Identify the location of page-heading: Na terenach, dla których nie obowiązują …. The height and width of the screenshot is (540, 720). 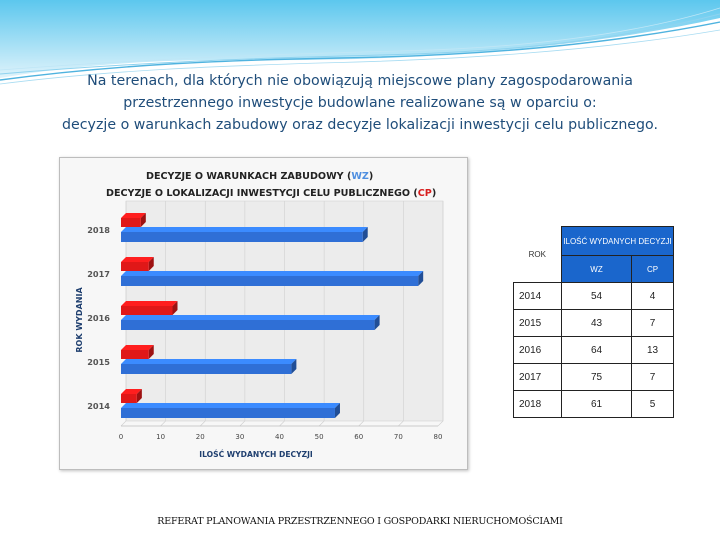
(360, 103).